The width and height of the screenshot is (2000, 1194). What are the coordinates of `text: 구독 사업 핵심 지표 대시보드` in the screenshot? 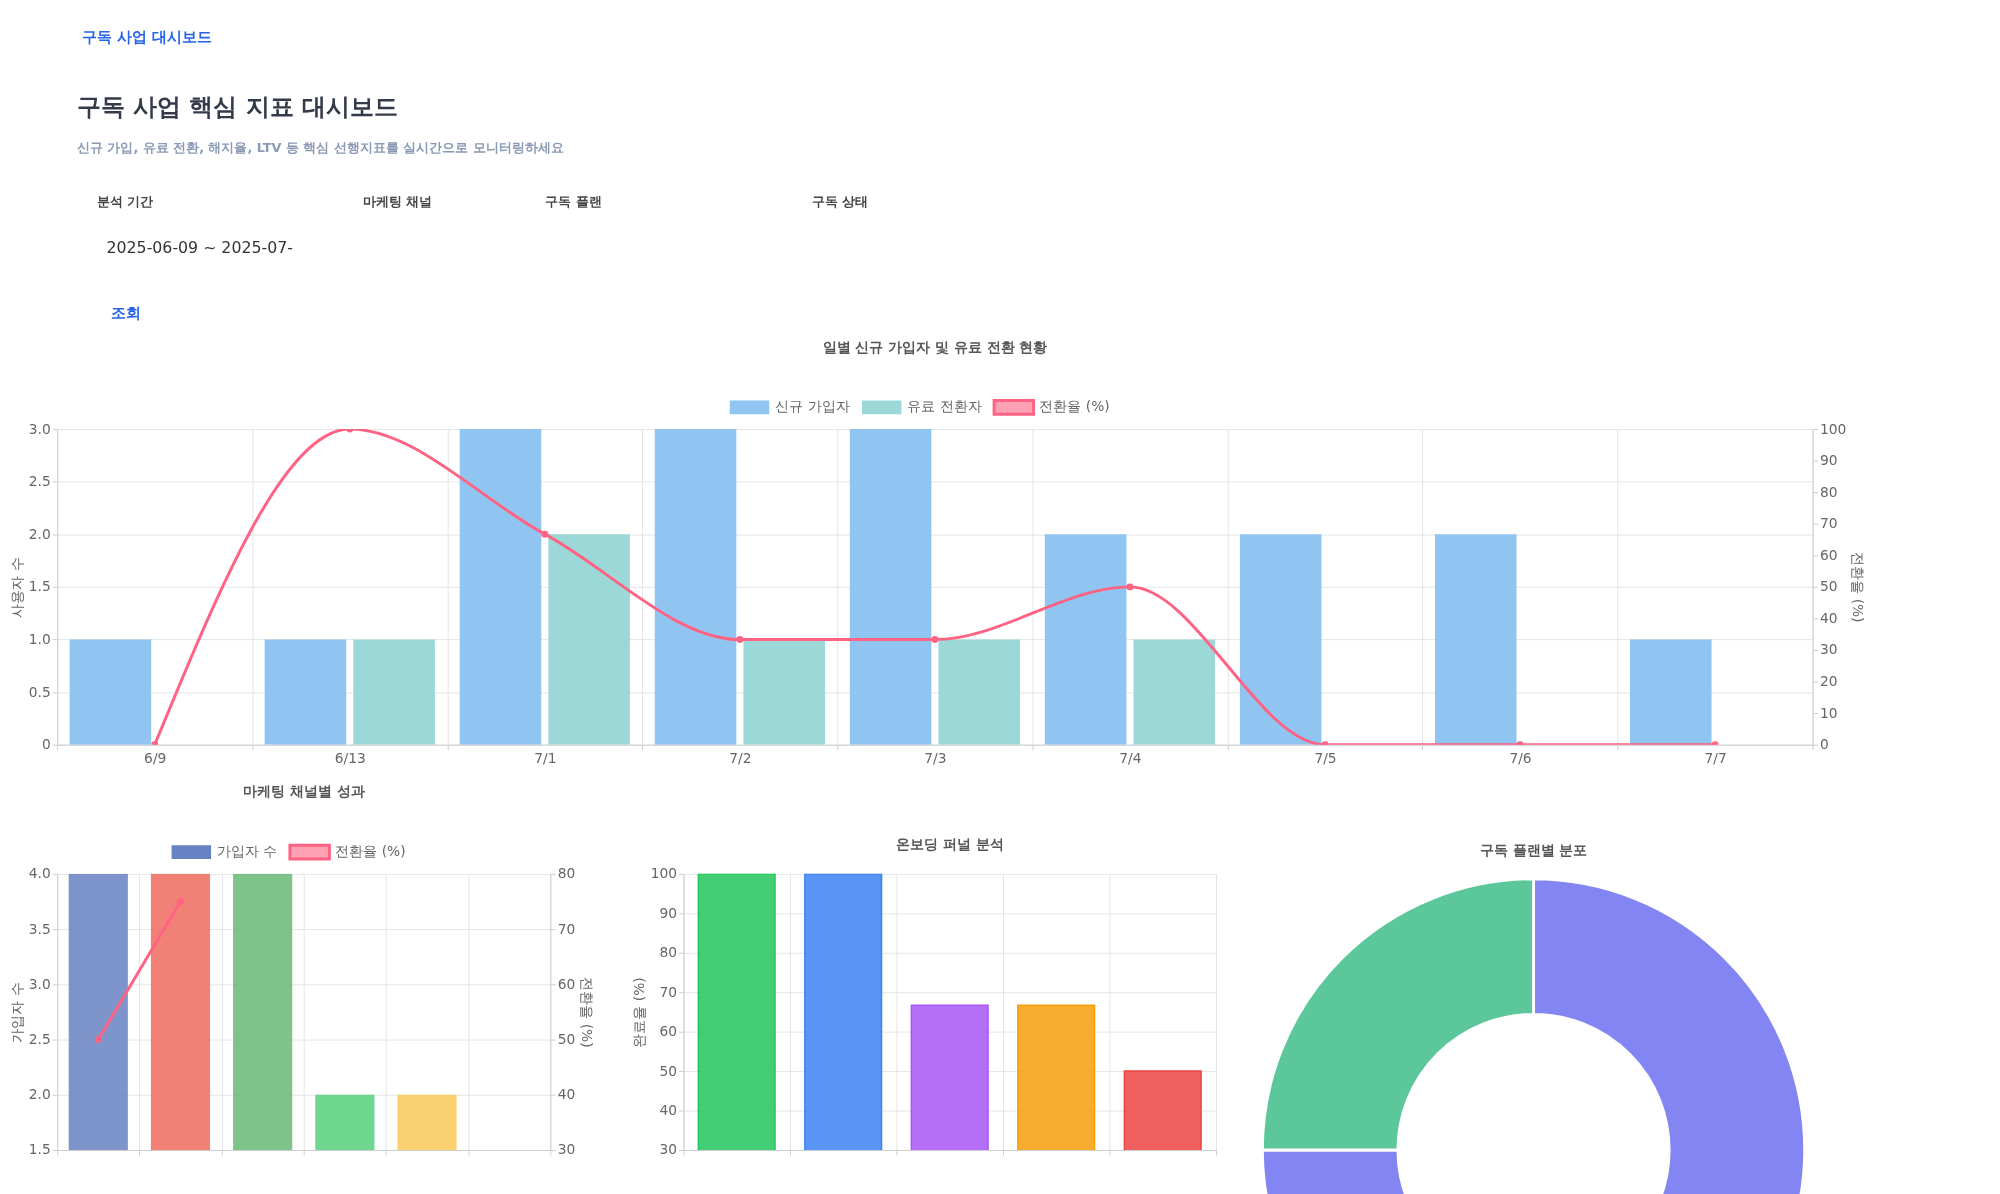 It's located at (237, 107).